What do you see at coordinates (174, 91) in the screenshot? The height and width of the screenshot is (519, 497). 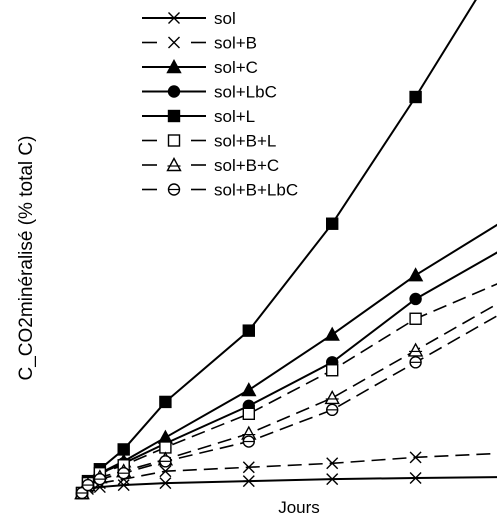 I see `legend-marker-sol-lbc` at bounding box center [174, 91].